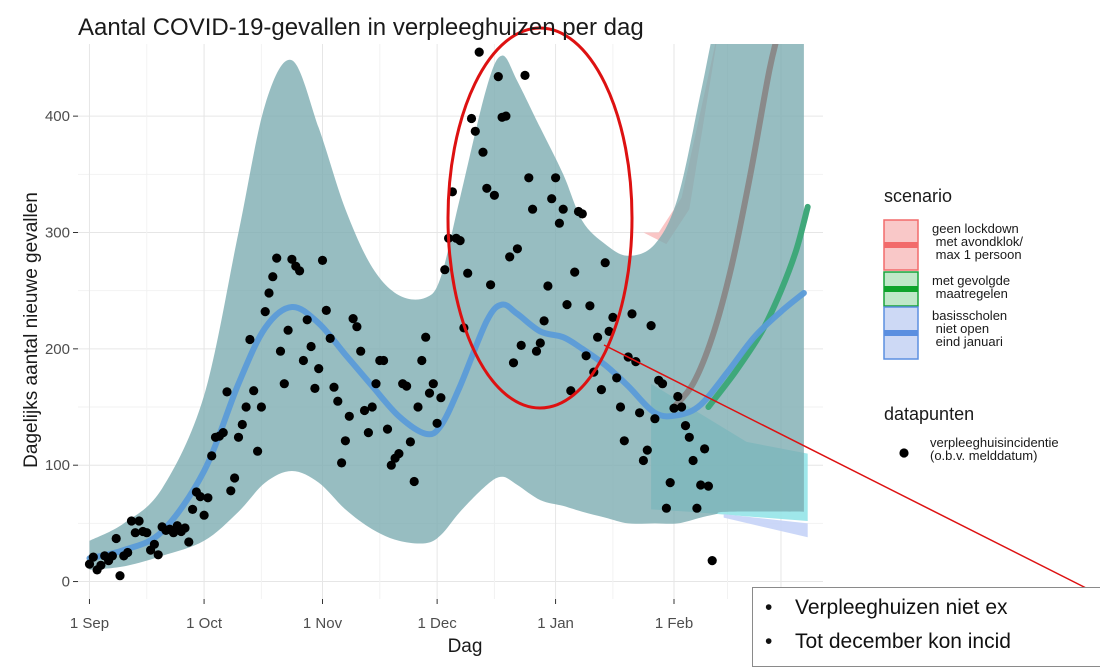 This screenshot has height=667, width=1100. What do you see at coordinates (31, 330) in the screenshot?
I see `y-axis-label: Dagelijks aantal nieuwe gevallen` at bounding box center [31, 330].